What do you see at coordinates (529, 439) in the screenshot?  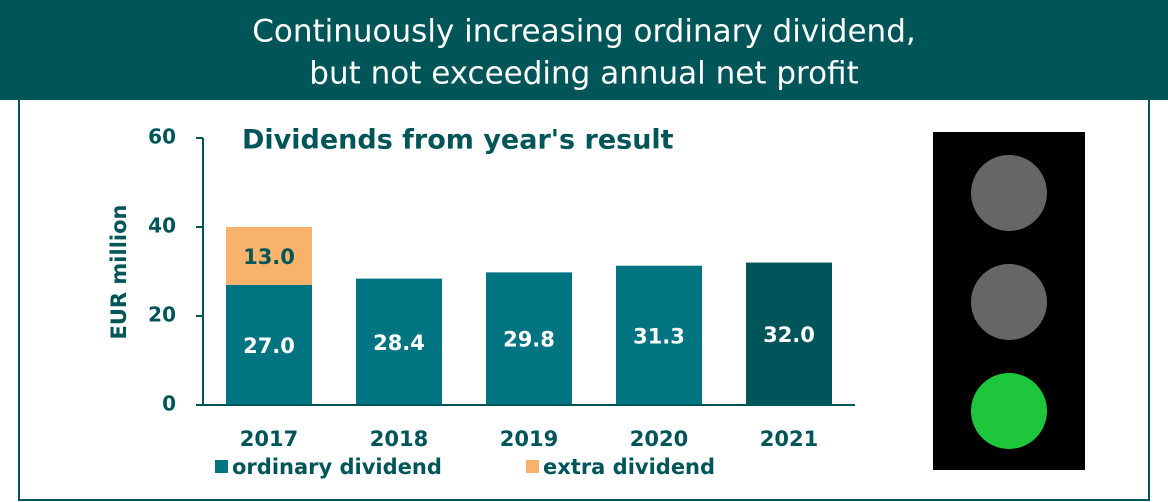 I see `x-tick-label: 2019` at bounding box center [529, 439].